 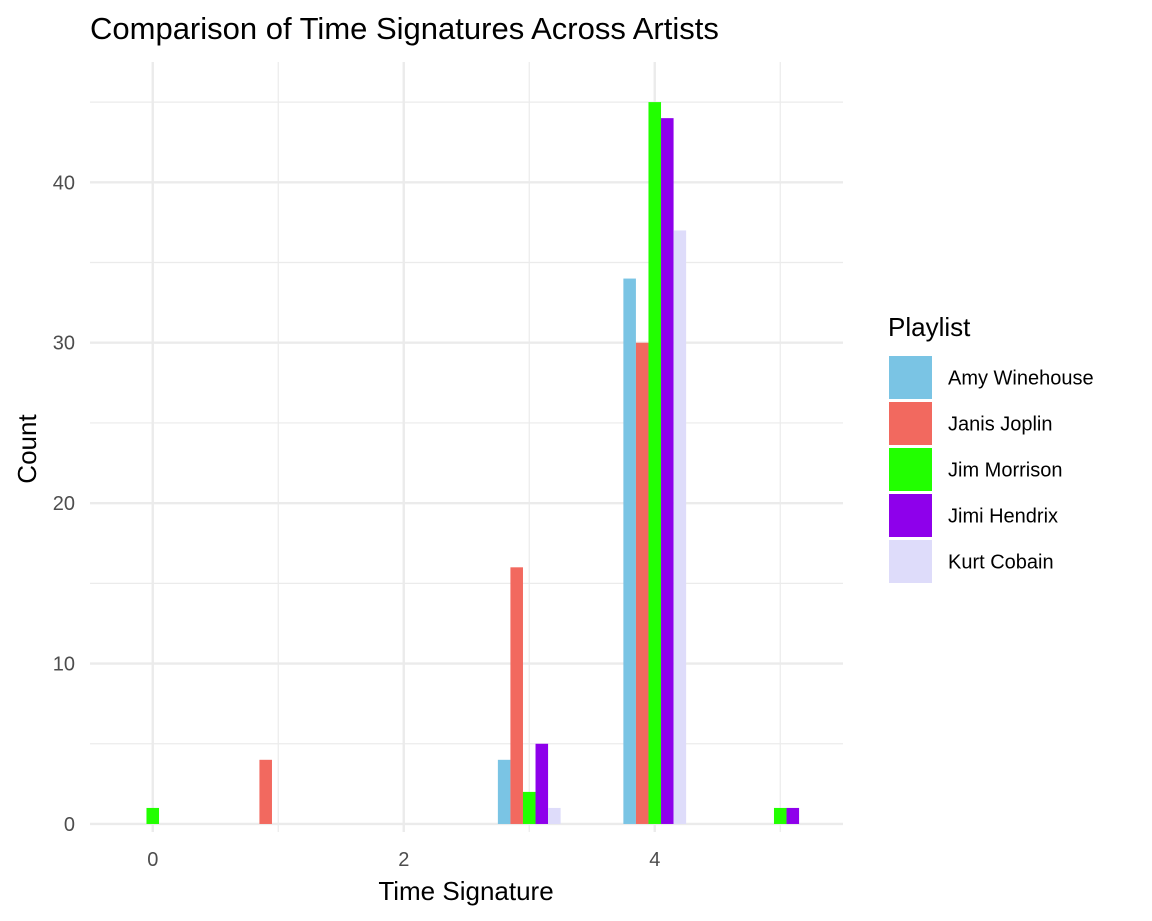 I want to click on legend-label-amy-winehouse: Amy Winehouse, so click(x=1021, y=379).